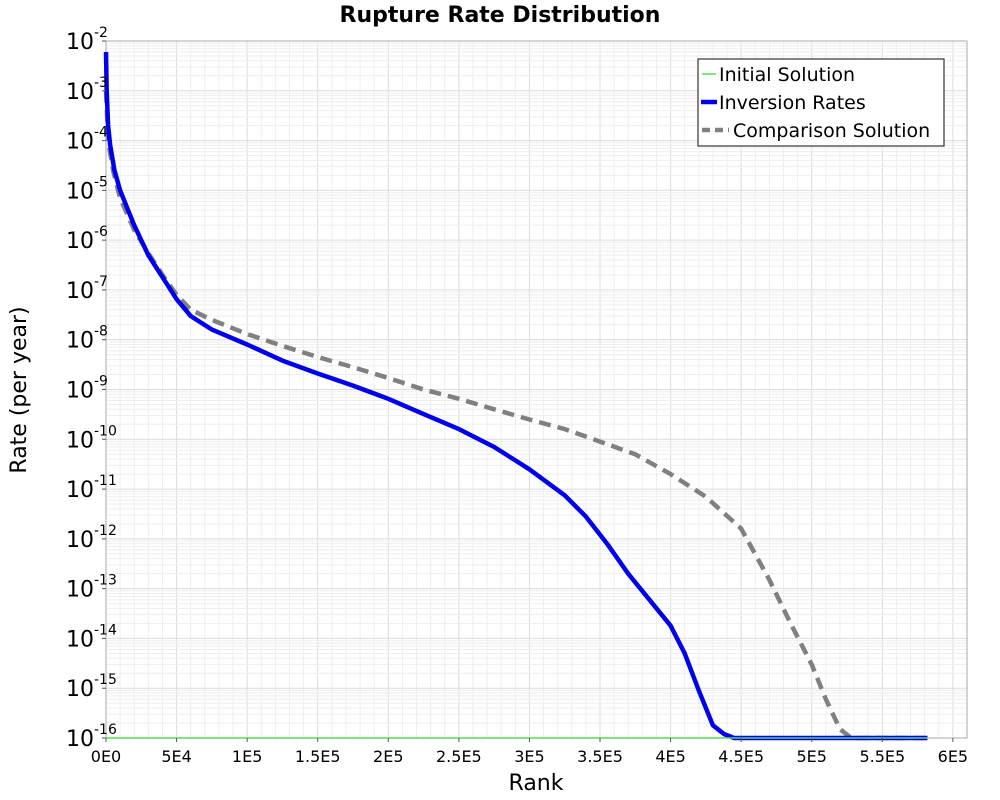  What do you see at coordinates (87, 40) in the screenshot?
I see `y-tick-label: 10⁻²` at bounding box center [87, 40].